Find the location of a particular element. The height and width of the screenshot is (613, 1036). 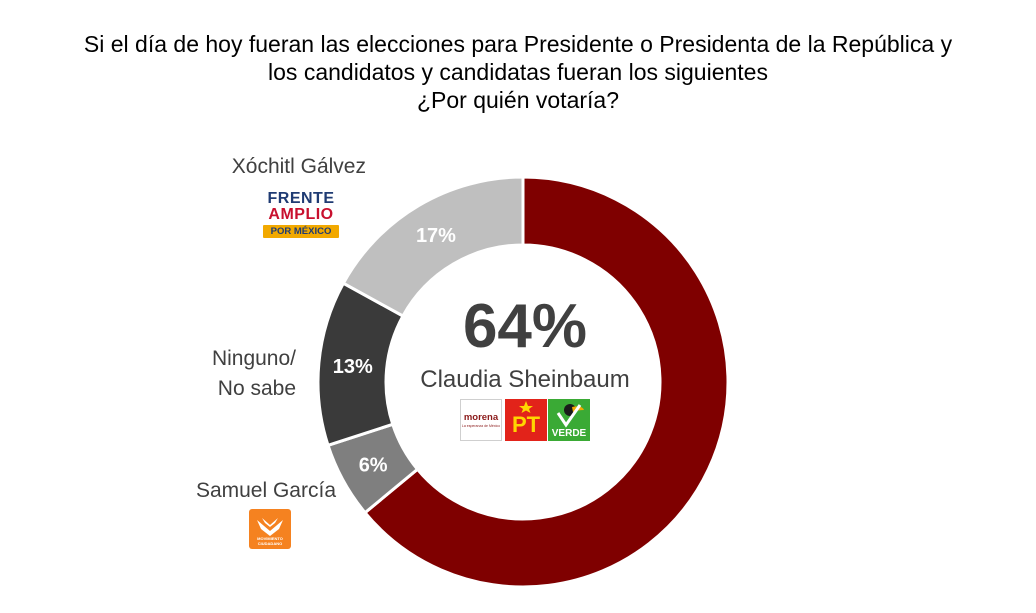

verde-logo-text: VERDE is located at coordinates (569, 433).